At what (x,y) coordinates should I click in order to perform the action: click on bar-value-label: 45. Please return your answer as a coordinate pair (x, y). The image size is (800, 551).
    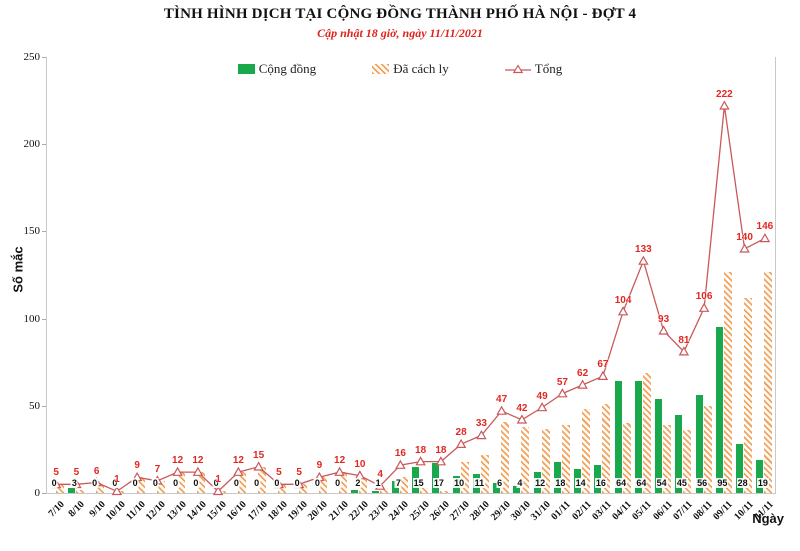
    Looking at the image, I should click on (681, 483).